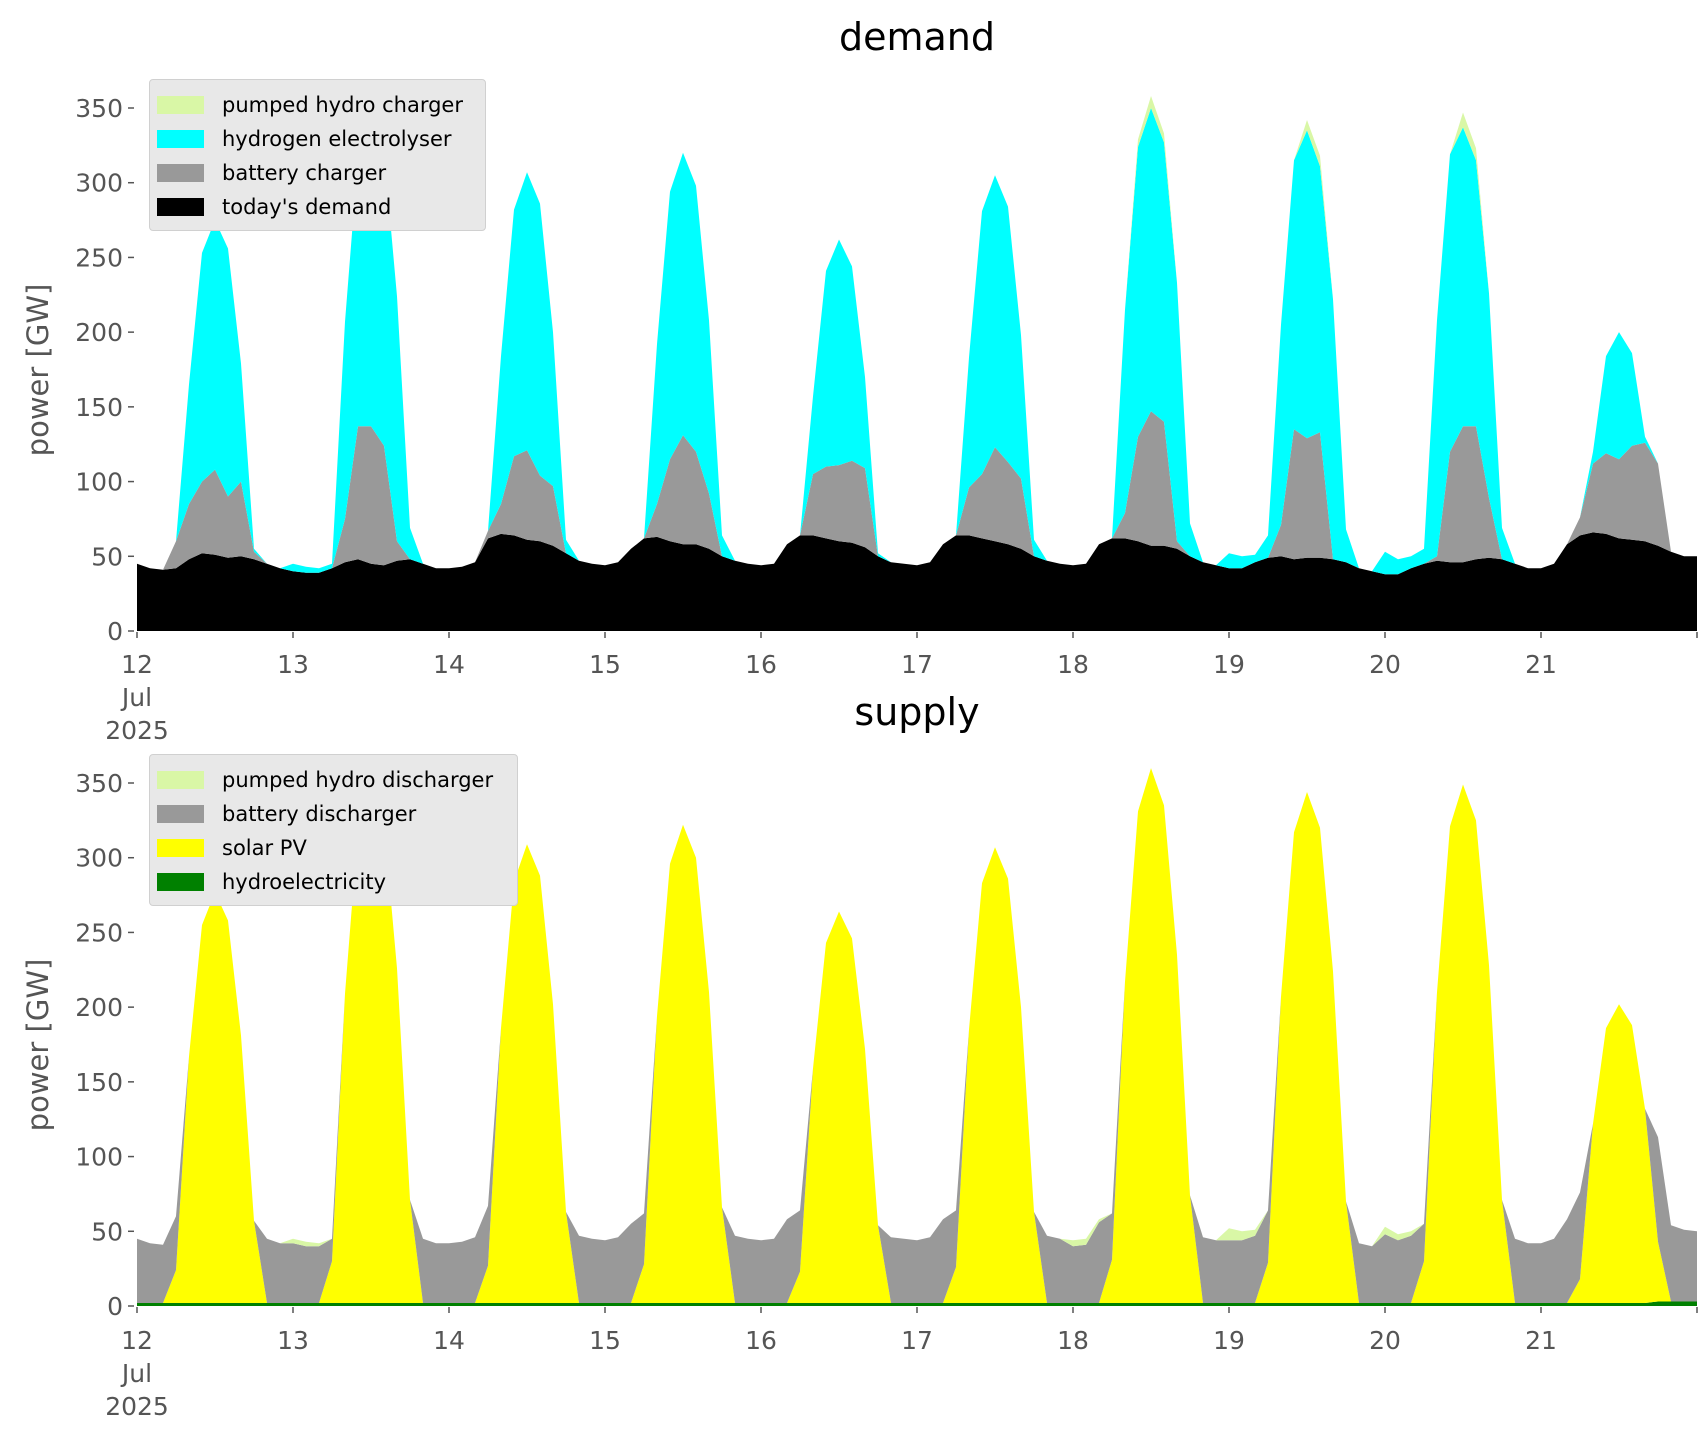 Image resolution: width=1706 pixels, height=1431 pixels. What do you see at coordinates (264, 848) in the screenshot?
I see `legend-label: solar PV` at bounding box center [264, 848].